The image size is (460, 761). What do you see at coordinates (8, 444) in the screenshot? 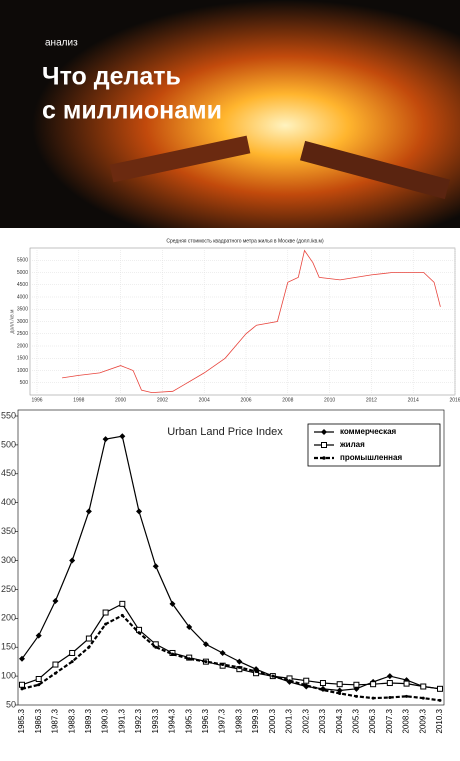
I see `y-tick-label: 500` at bounding box center [8, 444].